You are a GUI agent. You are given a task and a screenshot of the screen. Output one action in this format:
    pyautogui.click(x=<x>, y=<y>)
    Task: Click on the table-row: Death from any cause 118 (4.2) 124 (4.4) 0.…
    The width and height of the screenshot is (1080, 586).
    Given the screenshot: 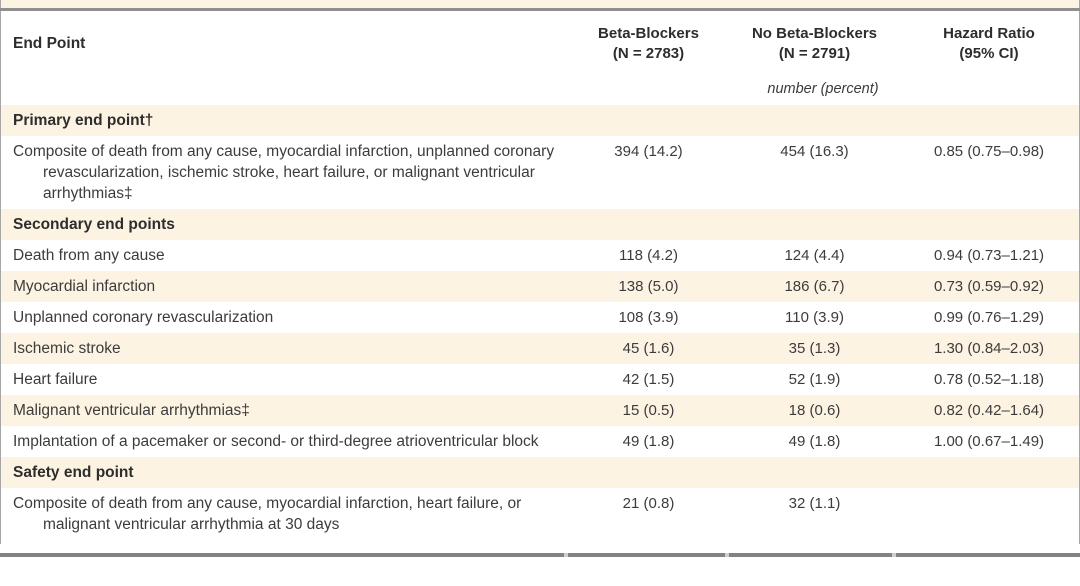 What is the action you would take?
    pyautogui.click(x=540, y=255)
    